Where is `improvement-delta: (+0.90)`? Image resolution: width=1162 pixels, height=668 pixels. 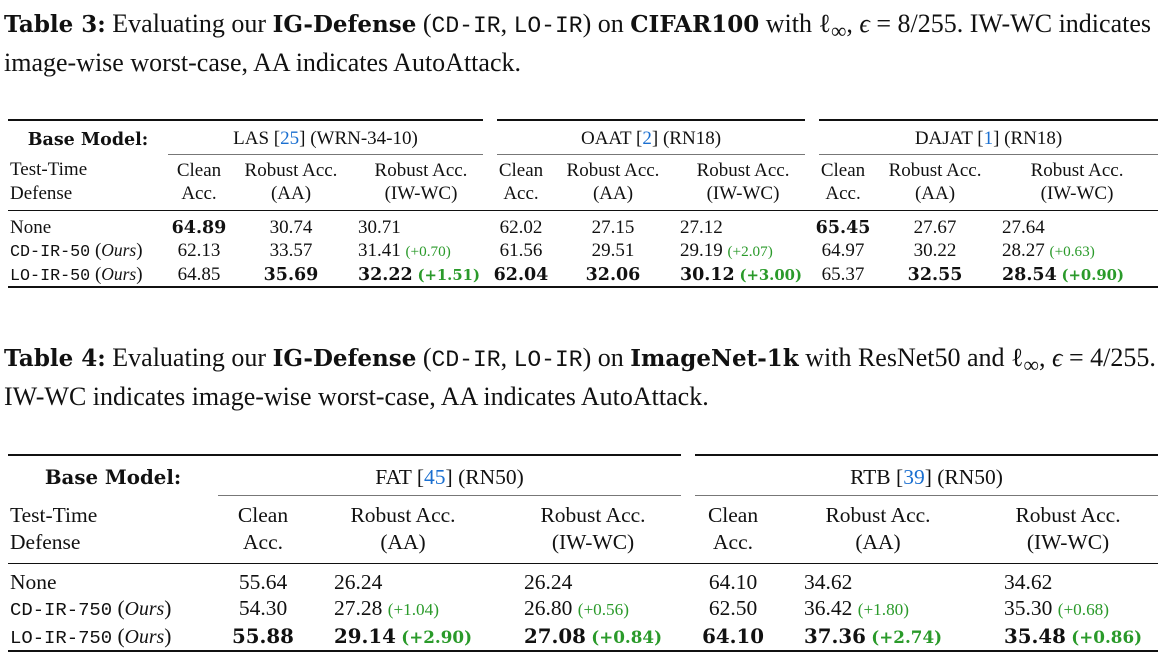 improvement-delta: (+0.90) is located at coordinates (1092, 275).